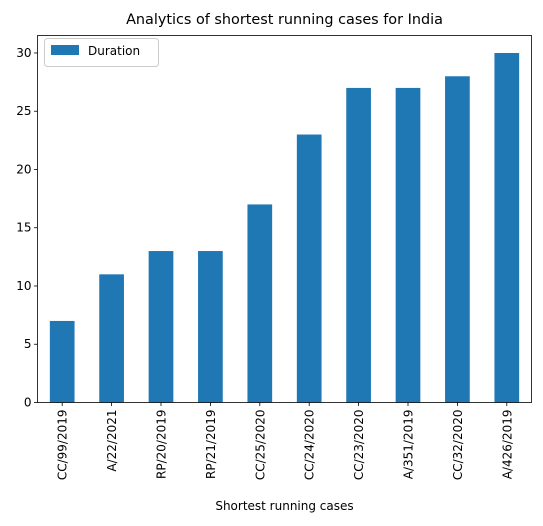 This screenshot has height=526, width=543. I want to click on legend: Duration, so click(101, 52).